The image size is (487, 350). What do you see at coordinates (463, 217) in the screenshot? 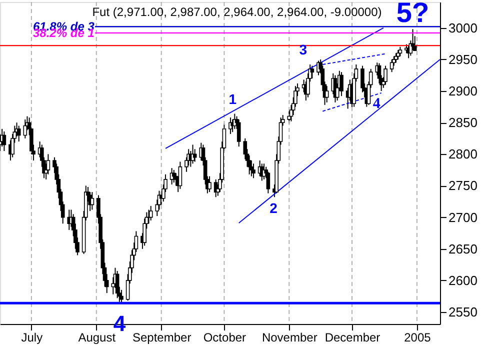
I see `y-tick-label: 2700` at bounding box center [463, 217].